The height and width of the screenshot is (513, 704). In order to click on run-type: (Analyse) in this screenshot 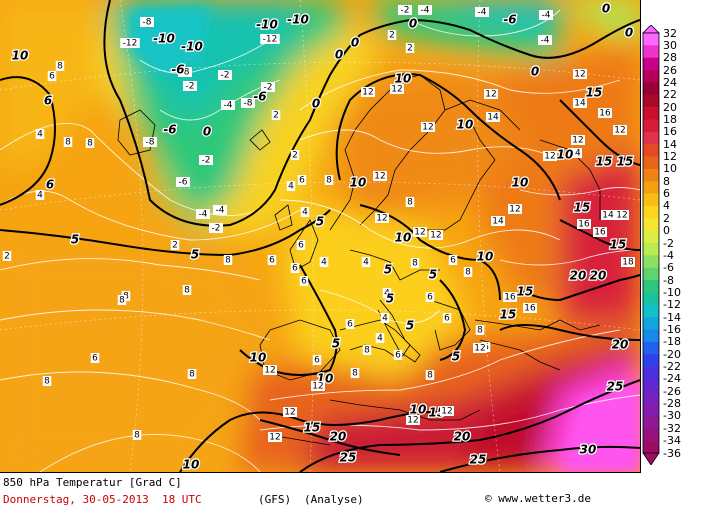, I will do `click(334, 499)`.